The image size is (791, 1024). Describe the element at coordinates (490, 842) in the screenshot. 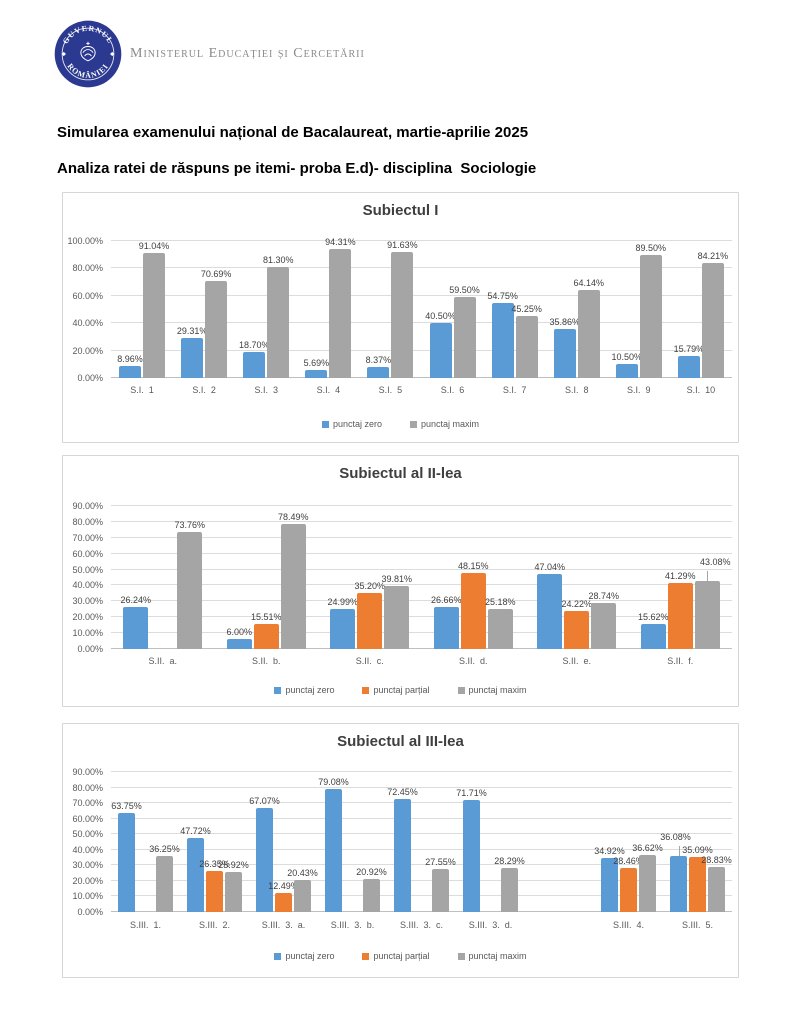

I see `bar-slot` at that location.